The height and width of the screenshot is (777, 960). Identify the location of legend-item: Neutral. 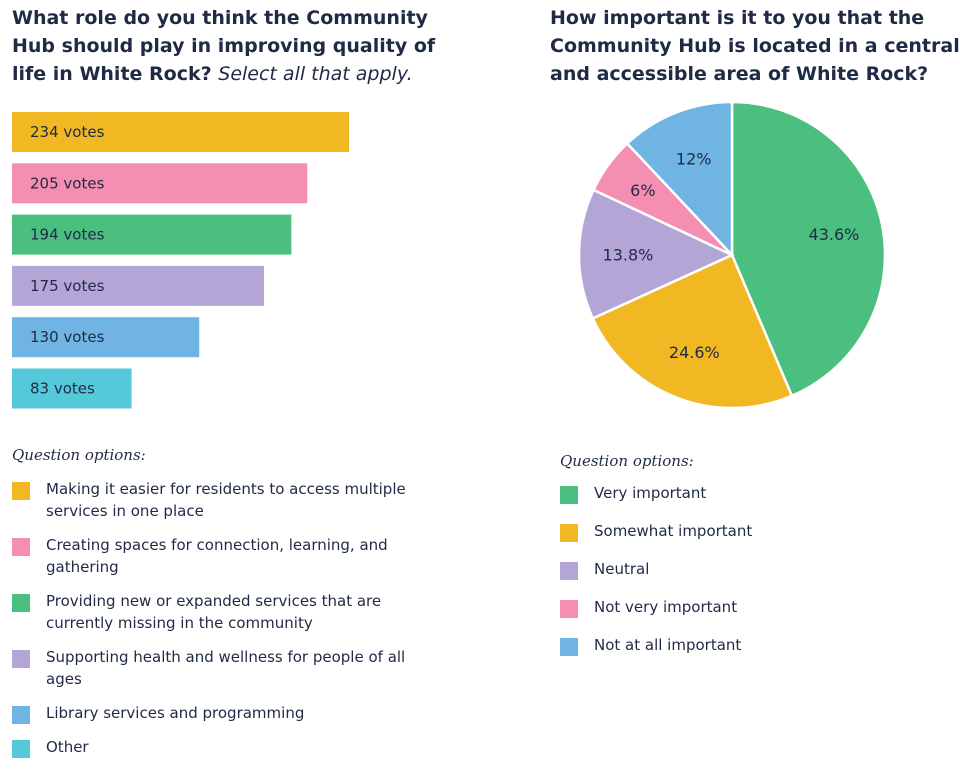
(710, 569).